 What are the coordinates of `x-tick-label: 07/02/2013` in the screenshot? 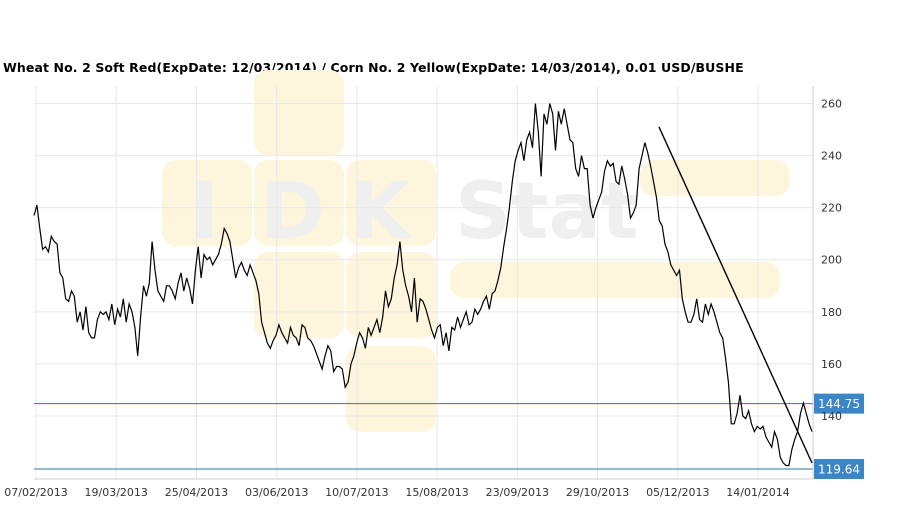 It's located at (35, 492).